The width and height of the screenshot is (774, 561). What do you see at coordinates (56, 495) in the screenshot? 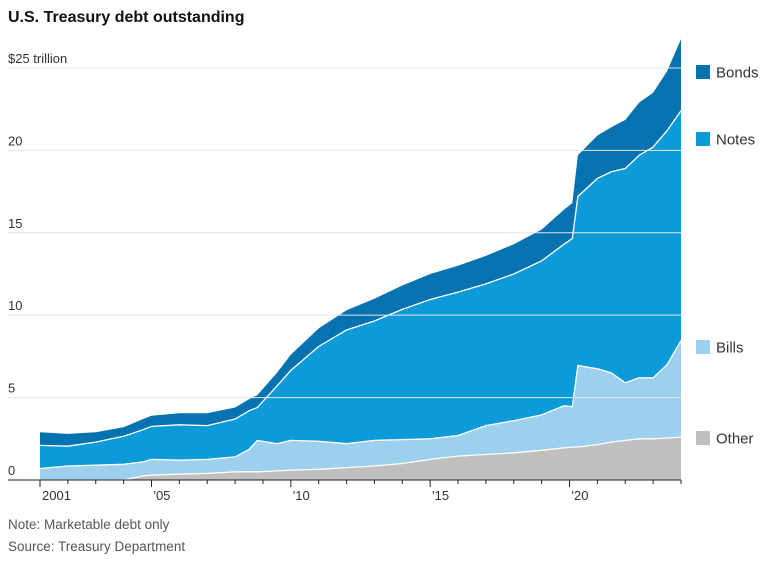
I see `x-tick-label: 2001` at bounding box center [56, 495].